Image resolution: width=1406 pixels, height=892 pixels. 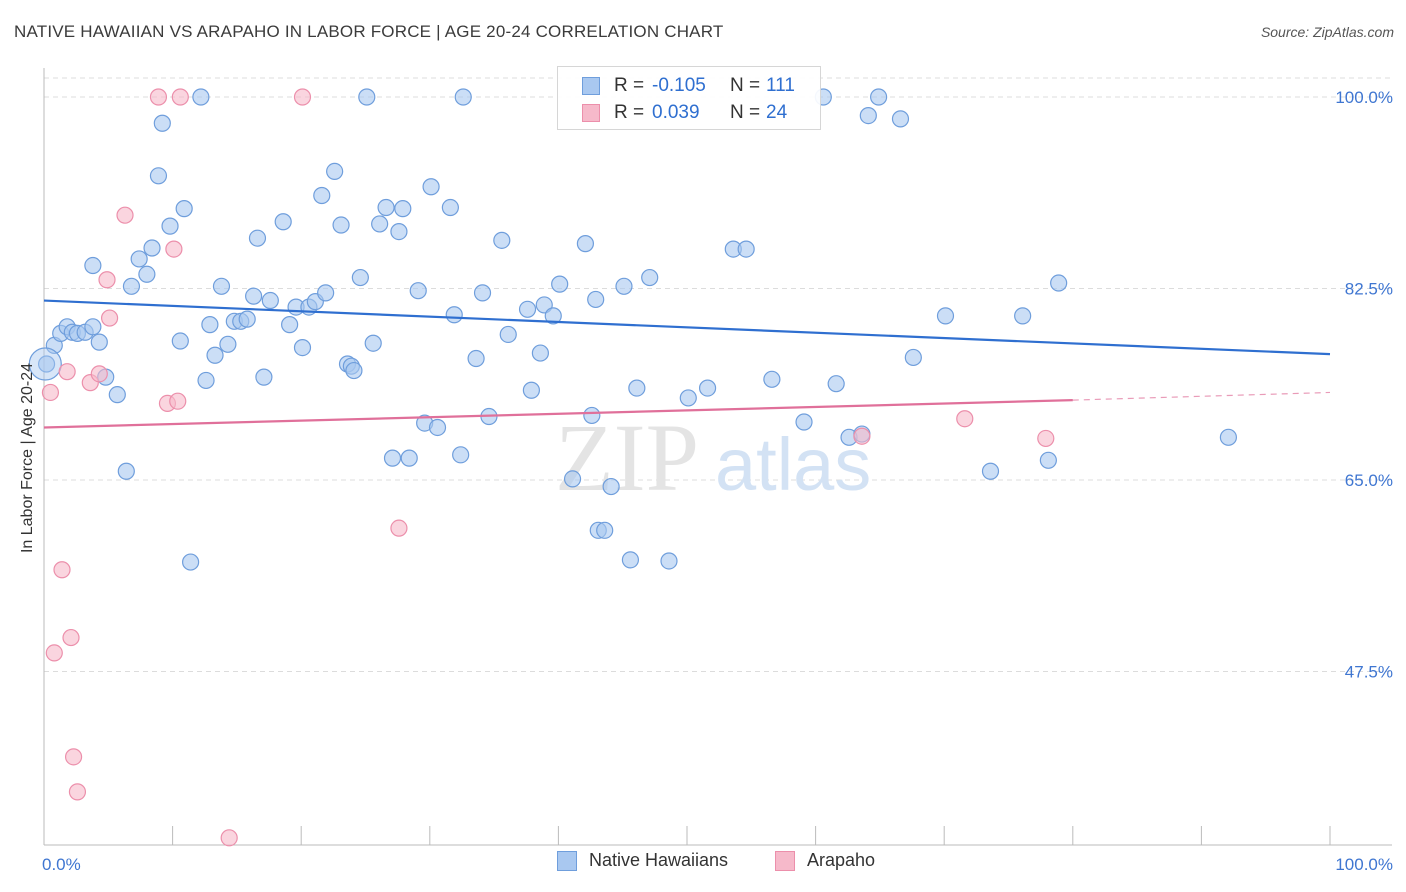 I want to click on arapaho-trendline-extension, so click(x=1201, y=396).